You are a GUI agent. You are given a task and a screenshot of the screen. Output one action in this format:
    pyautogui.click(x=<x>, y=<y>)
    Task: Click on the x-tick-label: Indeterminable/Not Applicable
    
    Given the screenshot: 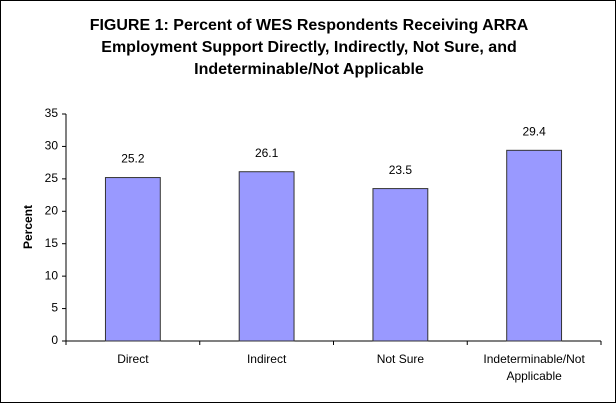 What is the action you would take?
    pyautogui.click(x=534, y=367)
    